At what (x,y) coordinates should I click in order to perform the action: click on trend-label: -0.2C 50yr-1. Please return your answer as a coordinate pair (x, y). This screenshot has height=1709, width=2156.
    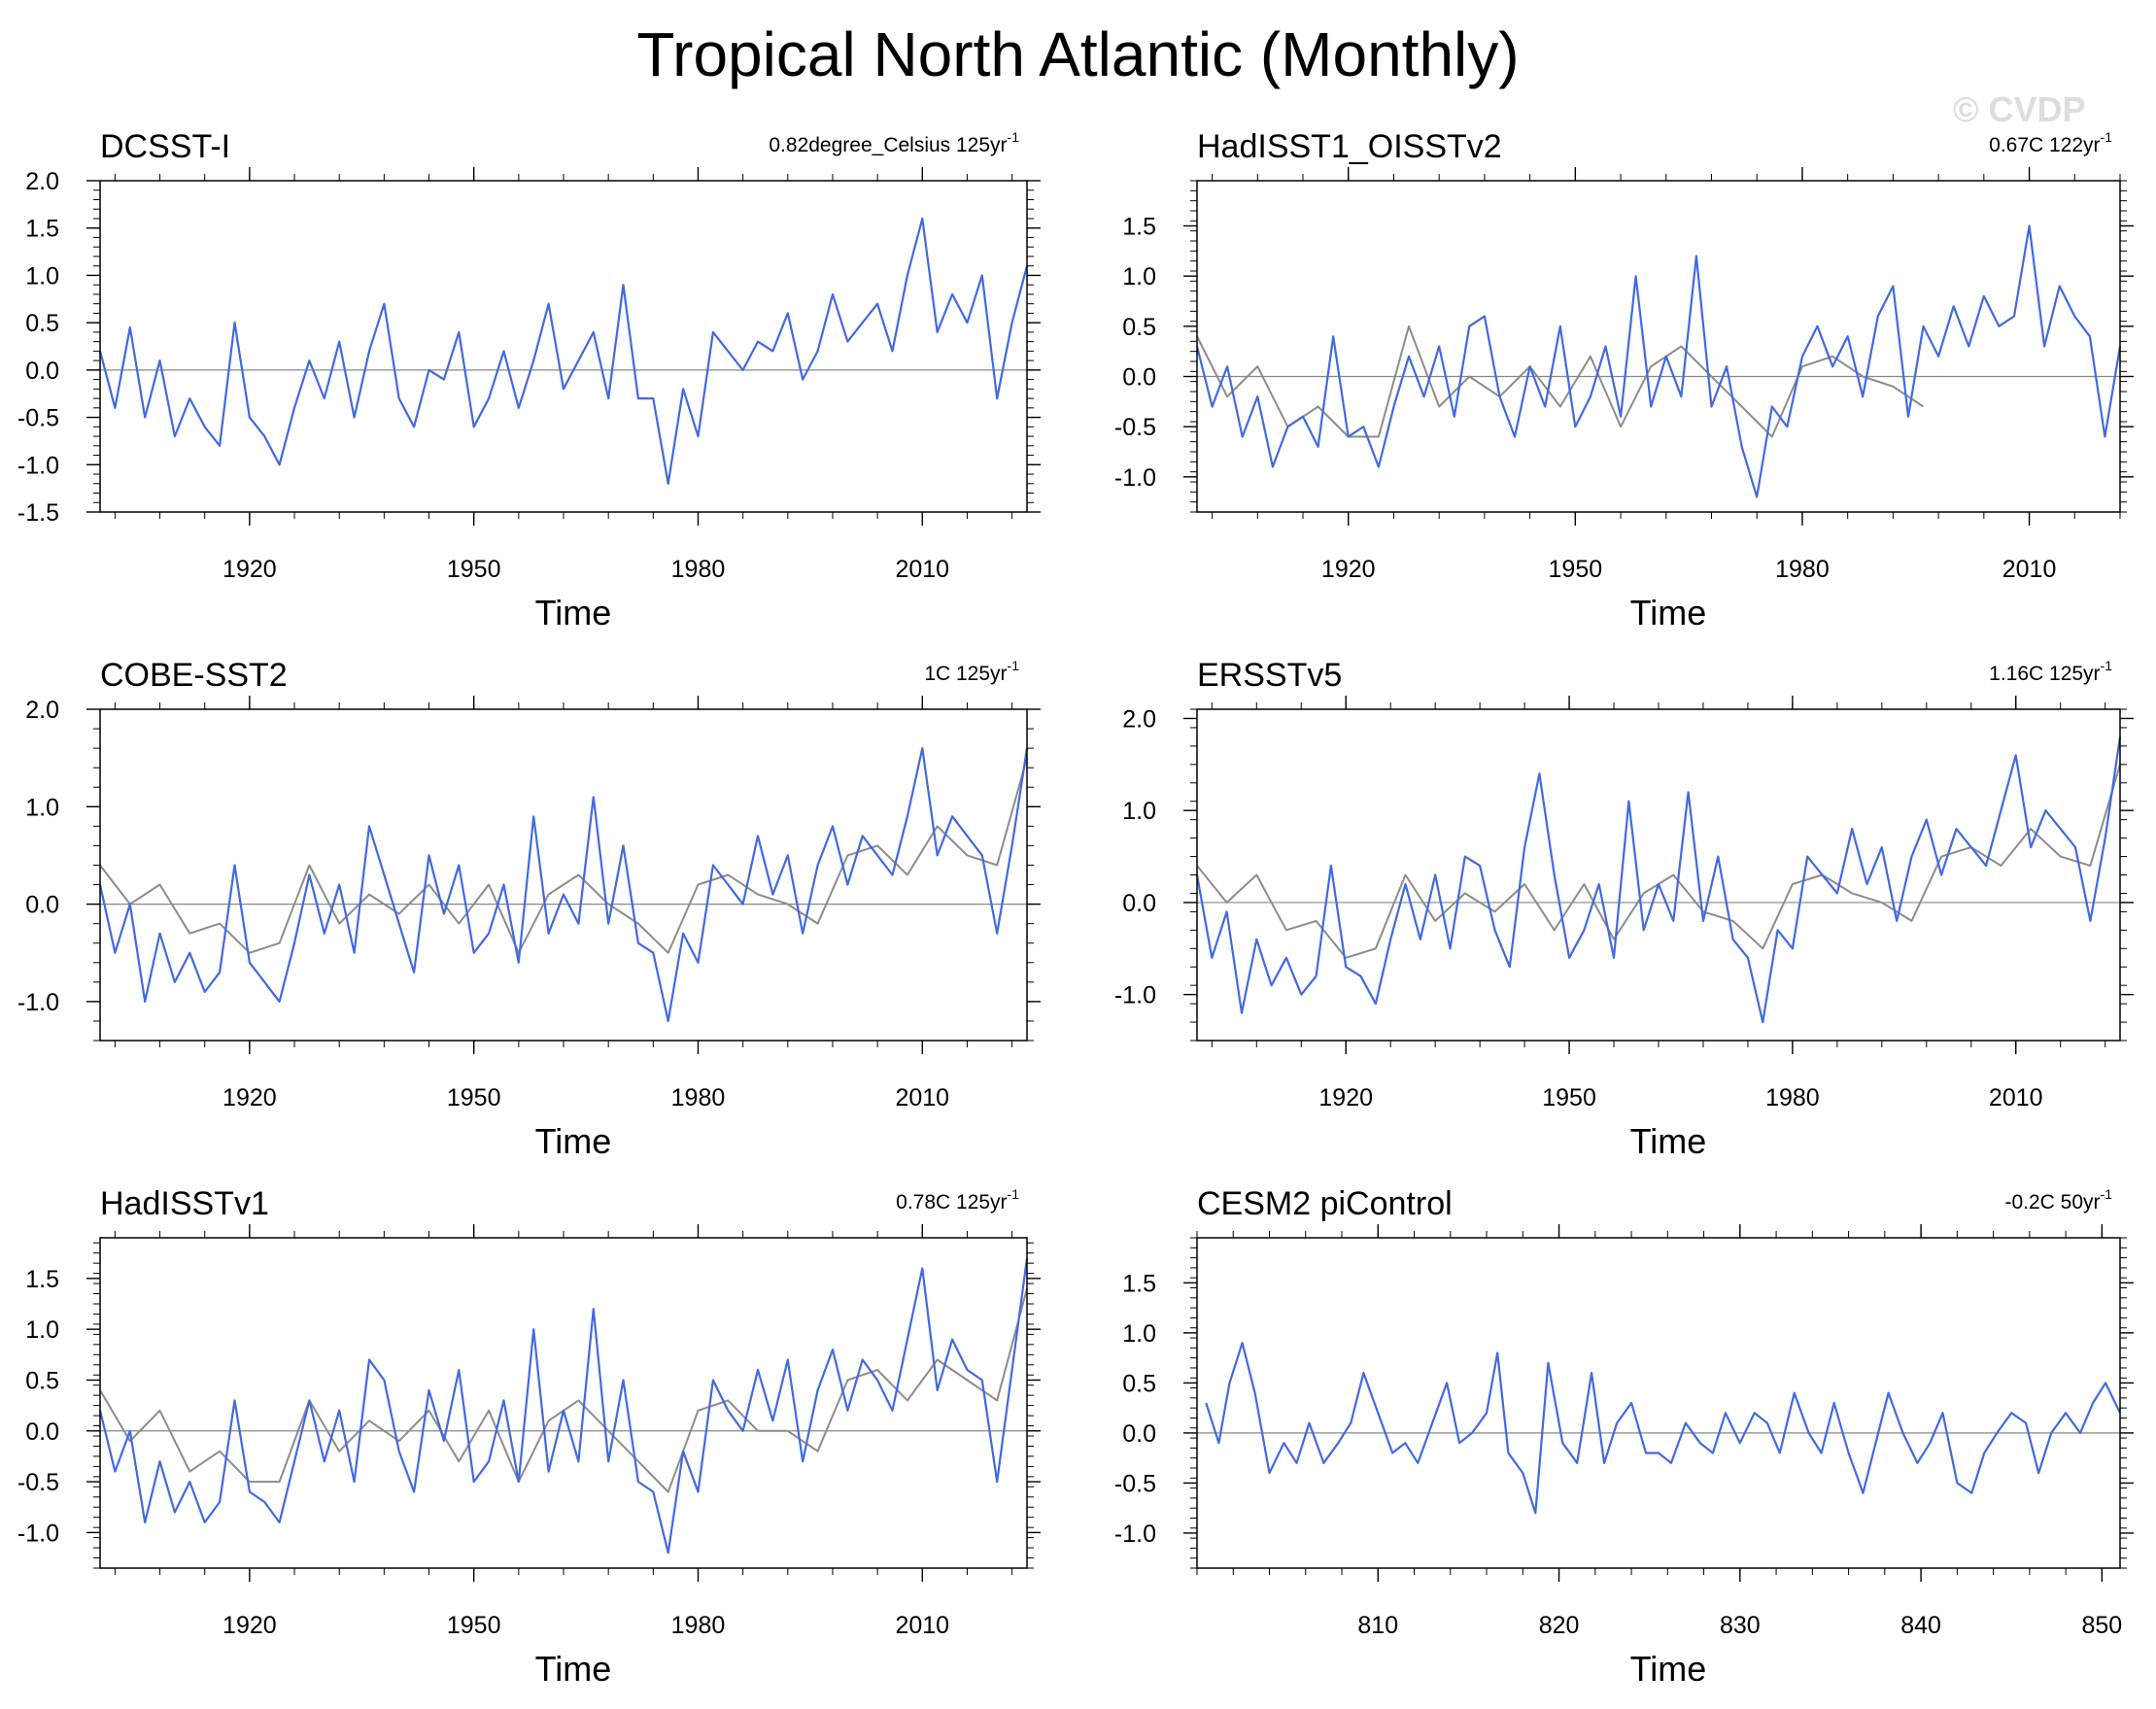
    Looking at the image, I should click on (2059, 1199).